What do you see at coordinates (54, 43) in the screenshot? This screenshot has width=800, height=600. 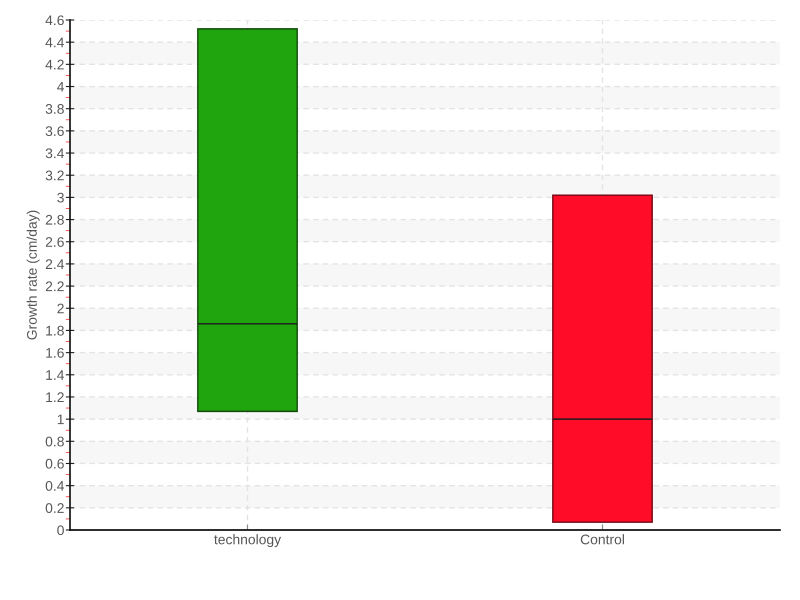 I see `y-tick-label: 4.4` at bounding box center [54, 43].